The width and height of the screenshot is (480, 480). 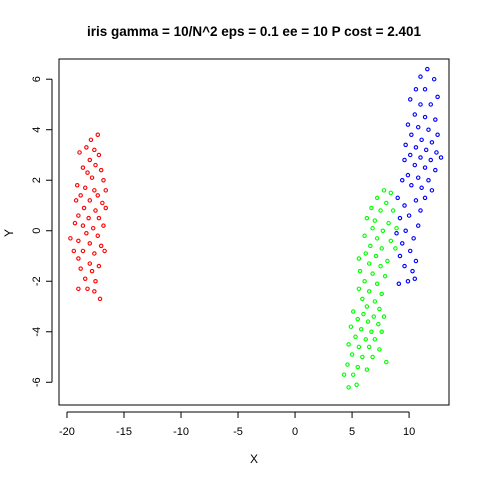 I want to click on x-axis-label: X, so click(x=254, y=459).